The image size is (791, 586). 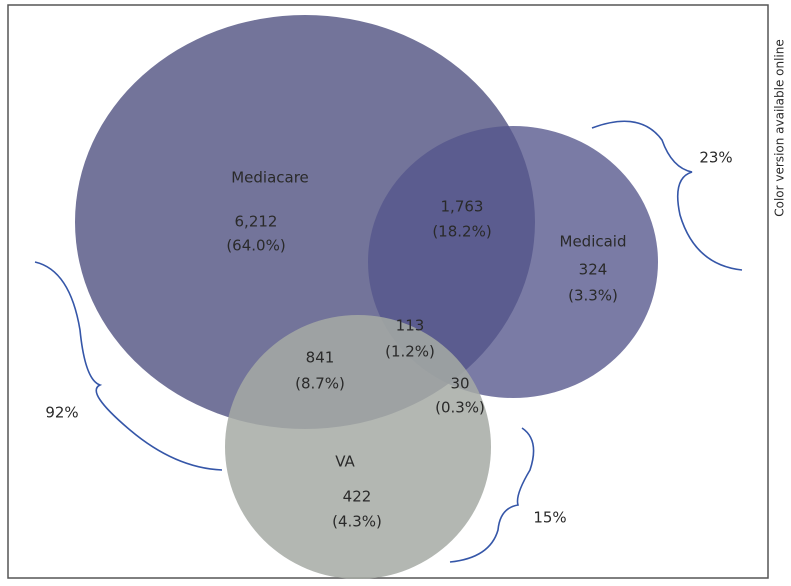 What do you see at coordinates (320, 384) in the screenshot?
I see `region-percent: (8.7%)` at bounding box center [320, 384].